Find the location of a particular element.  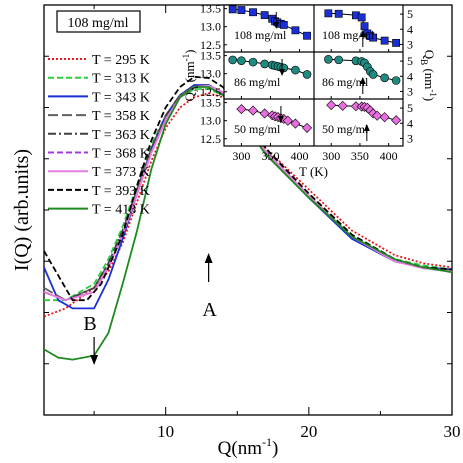

x-tick-label: 10 is located at coordinates (165, 431).